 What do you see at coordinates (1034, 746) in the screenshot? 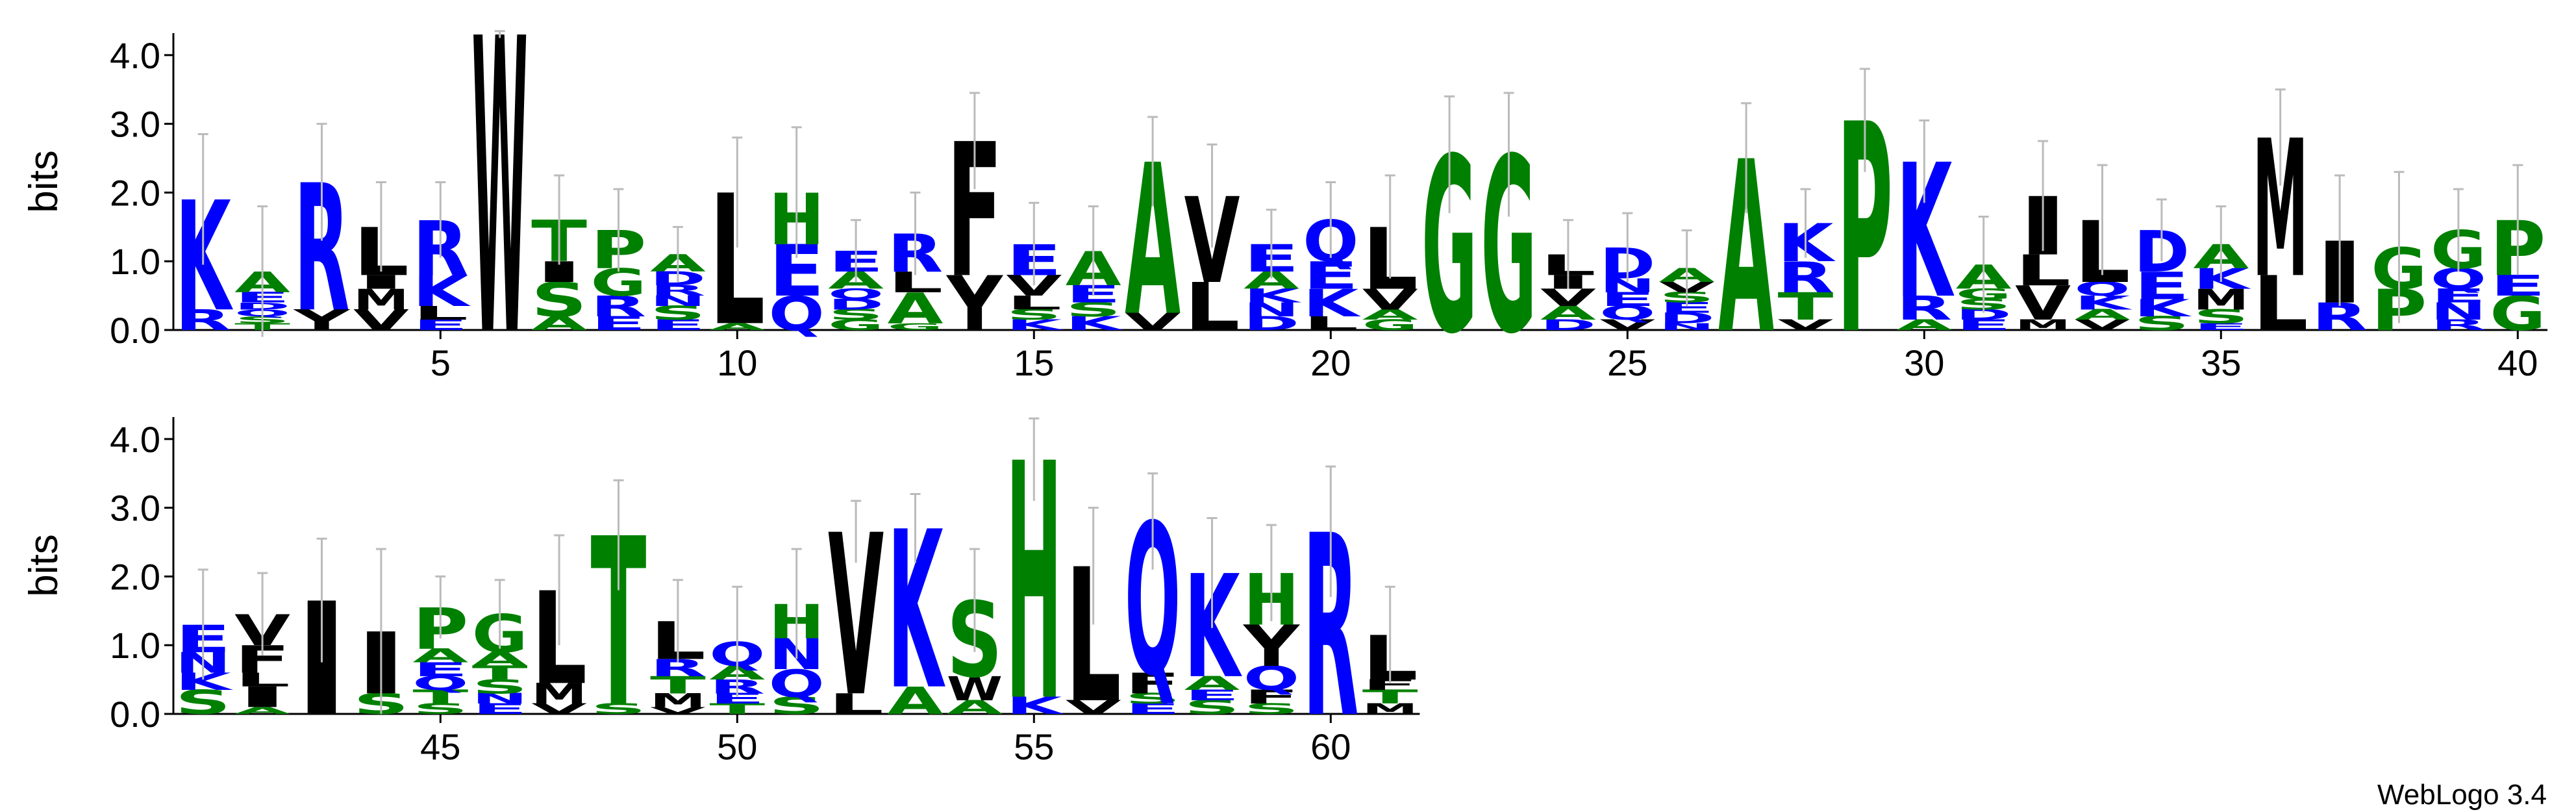
I see `x-tick-label: 55` at bounding box center [1034, 746].